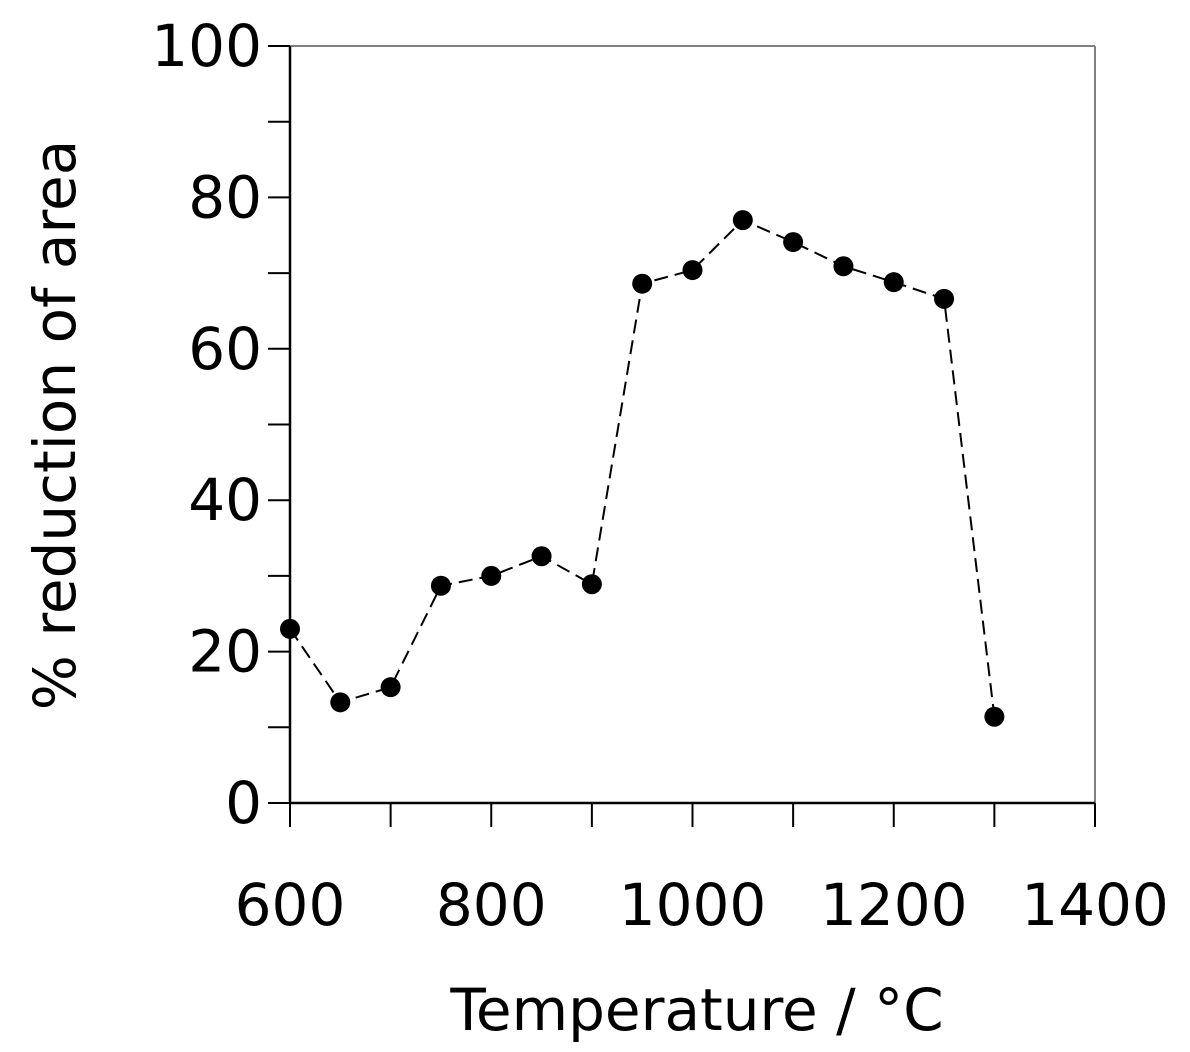 The height and width of the screenshot is (1052, 1190). Describe the element at coordinates (206, 46) in the screenshot. I see `y-tick-label: 100` at that location.